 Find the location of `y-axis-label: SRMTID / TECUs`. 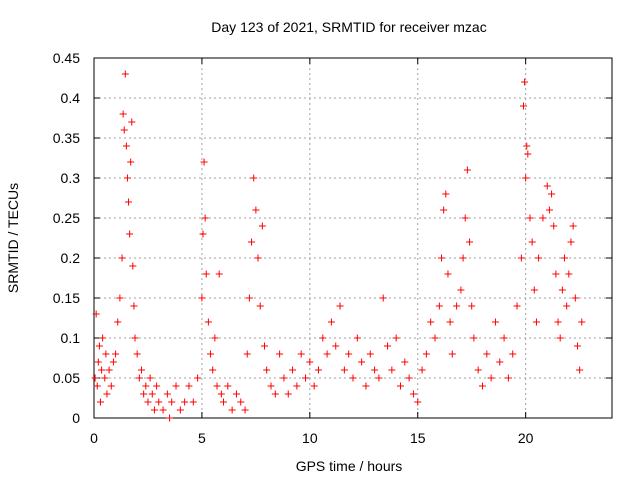

y-axis-label: SRMTID / TECUs is located at coordinates (13, 238).